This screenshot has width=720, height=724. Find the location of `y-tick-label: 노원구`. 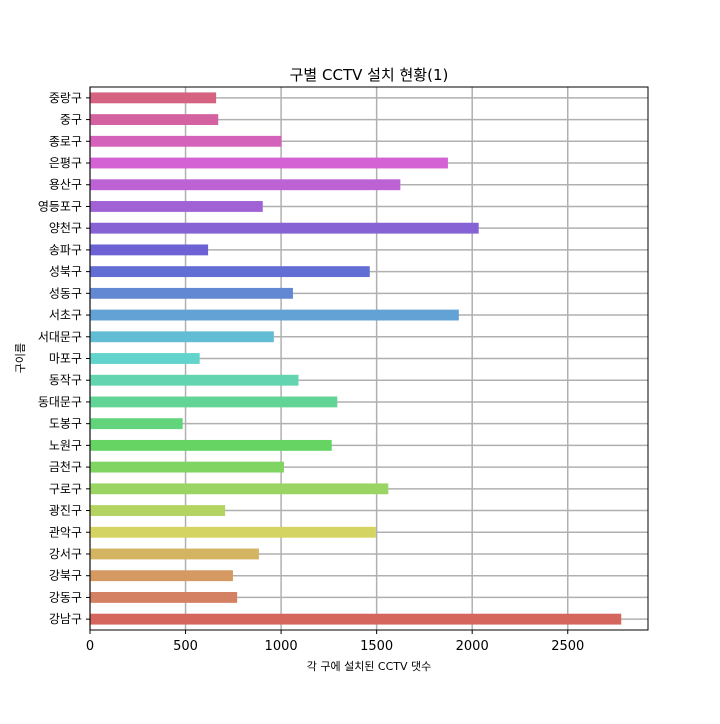

y-tick-label: 노원구 is located at coordinates (65, 445).